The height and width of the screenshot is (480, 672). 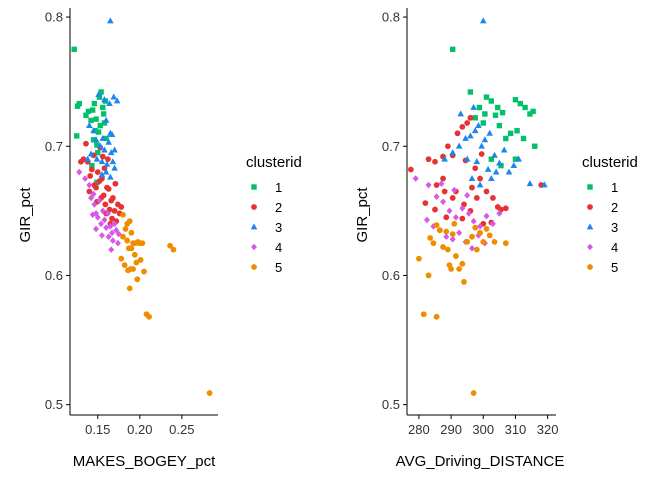 What do you see at coordinates (97, 429) in the screenshot?
I see `x-tick-label: 0.15` at bounding box center [97, 429].